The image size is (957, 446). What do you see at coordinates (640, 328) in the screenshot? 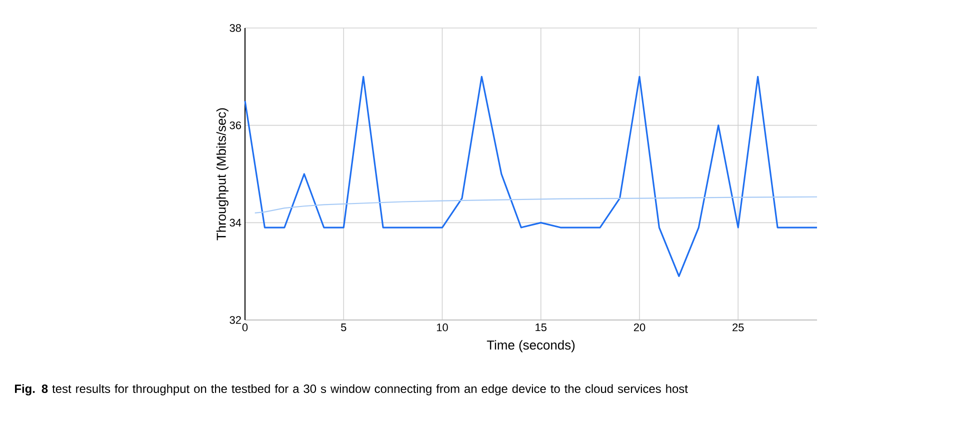
I see `x-tick-label: 20` at bounding box center [640, 328].